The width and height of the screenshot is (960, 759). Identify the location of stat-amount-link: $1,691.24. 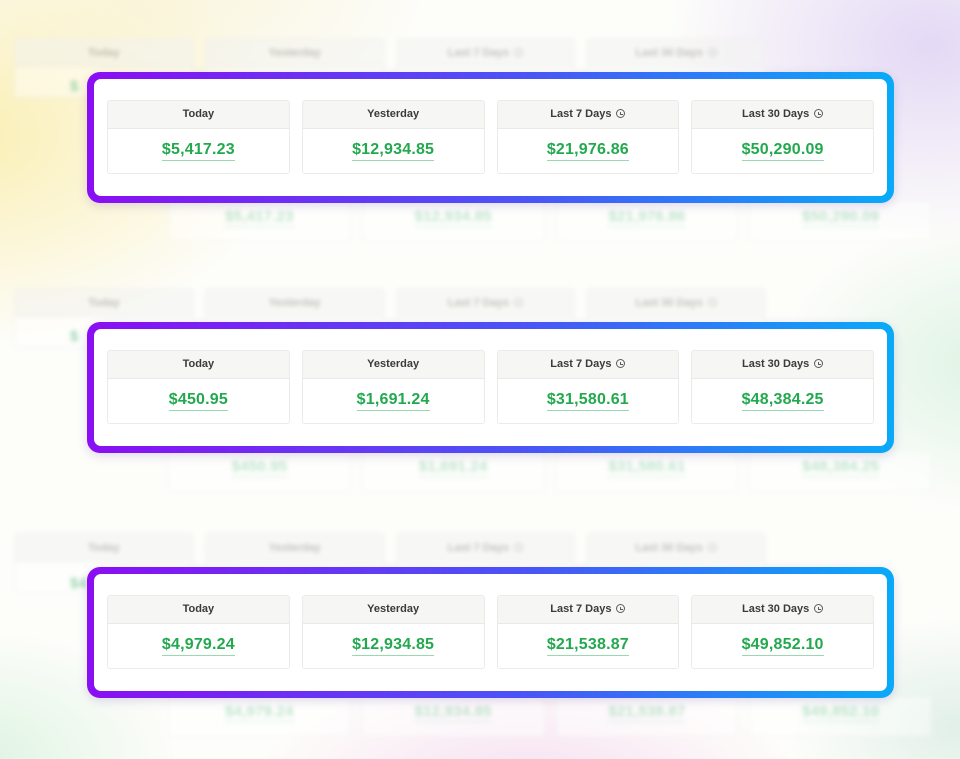
(393, 401).